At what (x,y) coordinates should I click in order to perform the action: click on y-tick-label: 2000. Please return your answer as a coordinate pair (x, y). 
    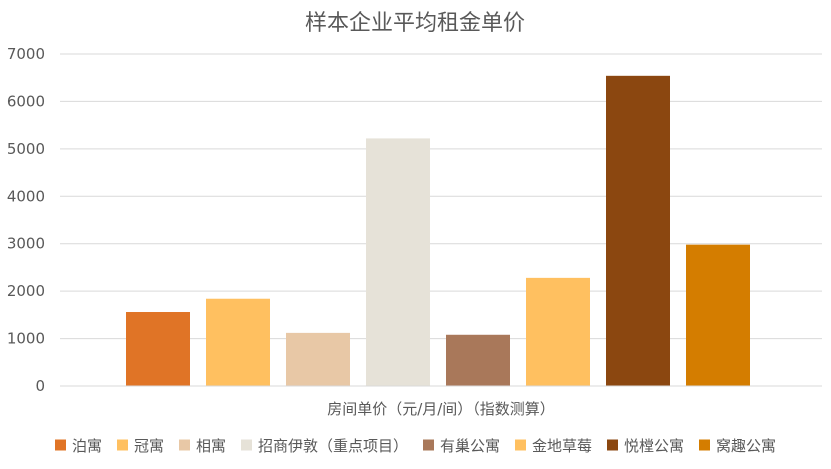
    Looking at the image, I should click on (26, 291).